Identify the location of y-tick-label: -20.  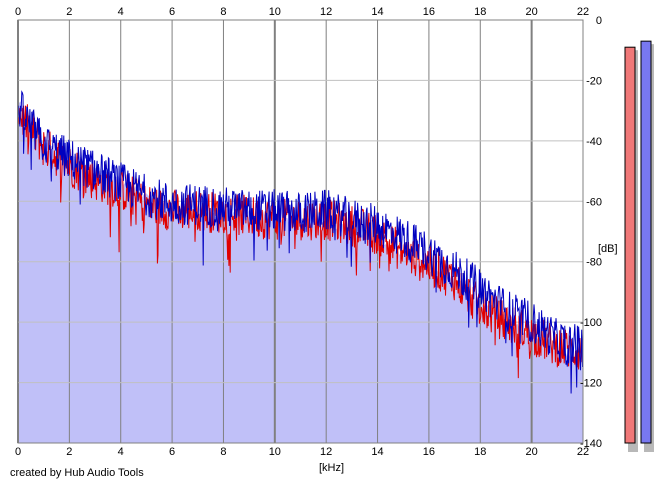
(594, 81).